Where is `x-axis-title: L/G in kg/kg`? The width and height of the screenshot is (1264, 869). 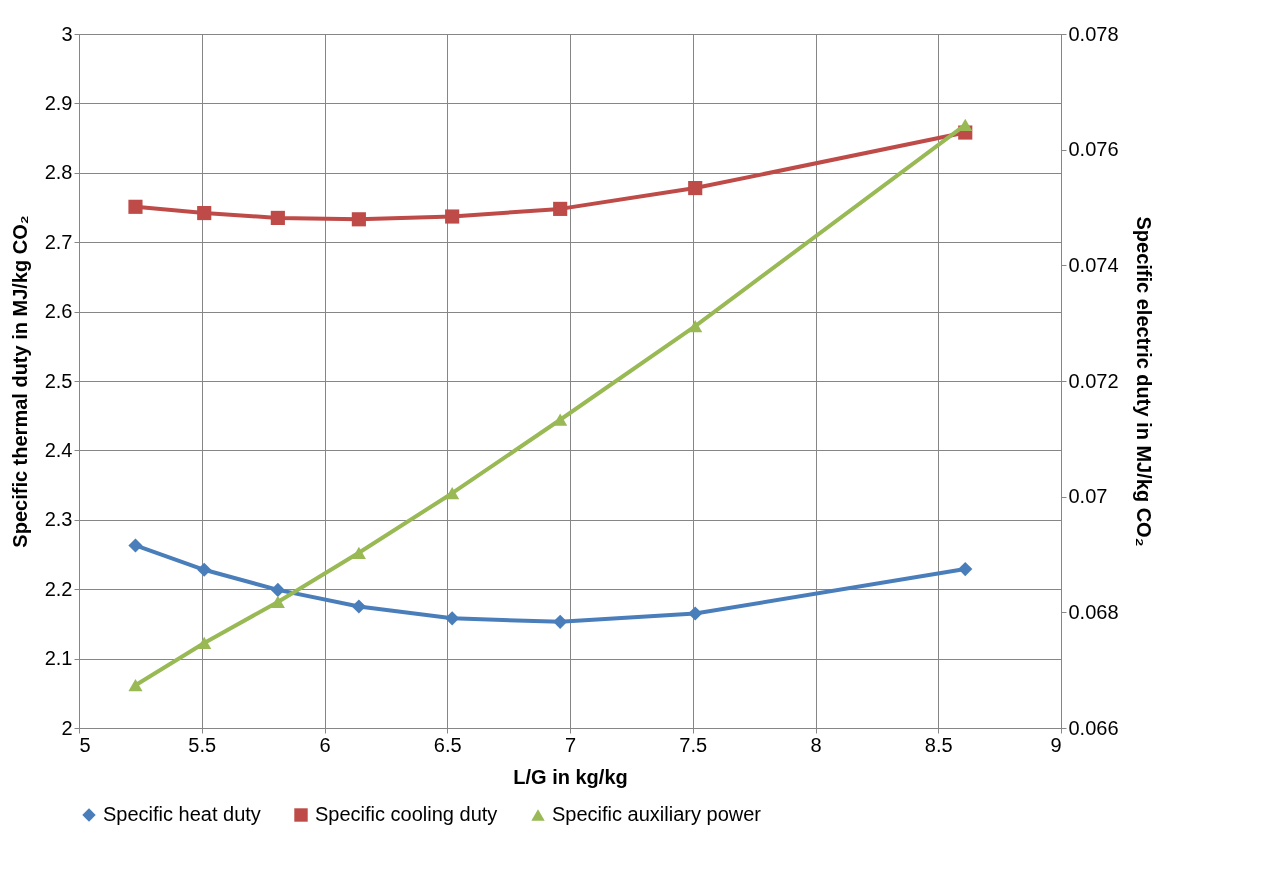 x-axis-title: L/G in kg/kg is located at coordinates (570, 776).